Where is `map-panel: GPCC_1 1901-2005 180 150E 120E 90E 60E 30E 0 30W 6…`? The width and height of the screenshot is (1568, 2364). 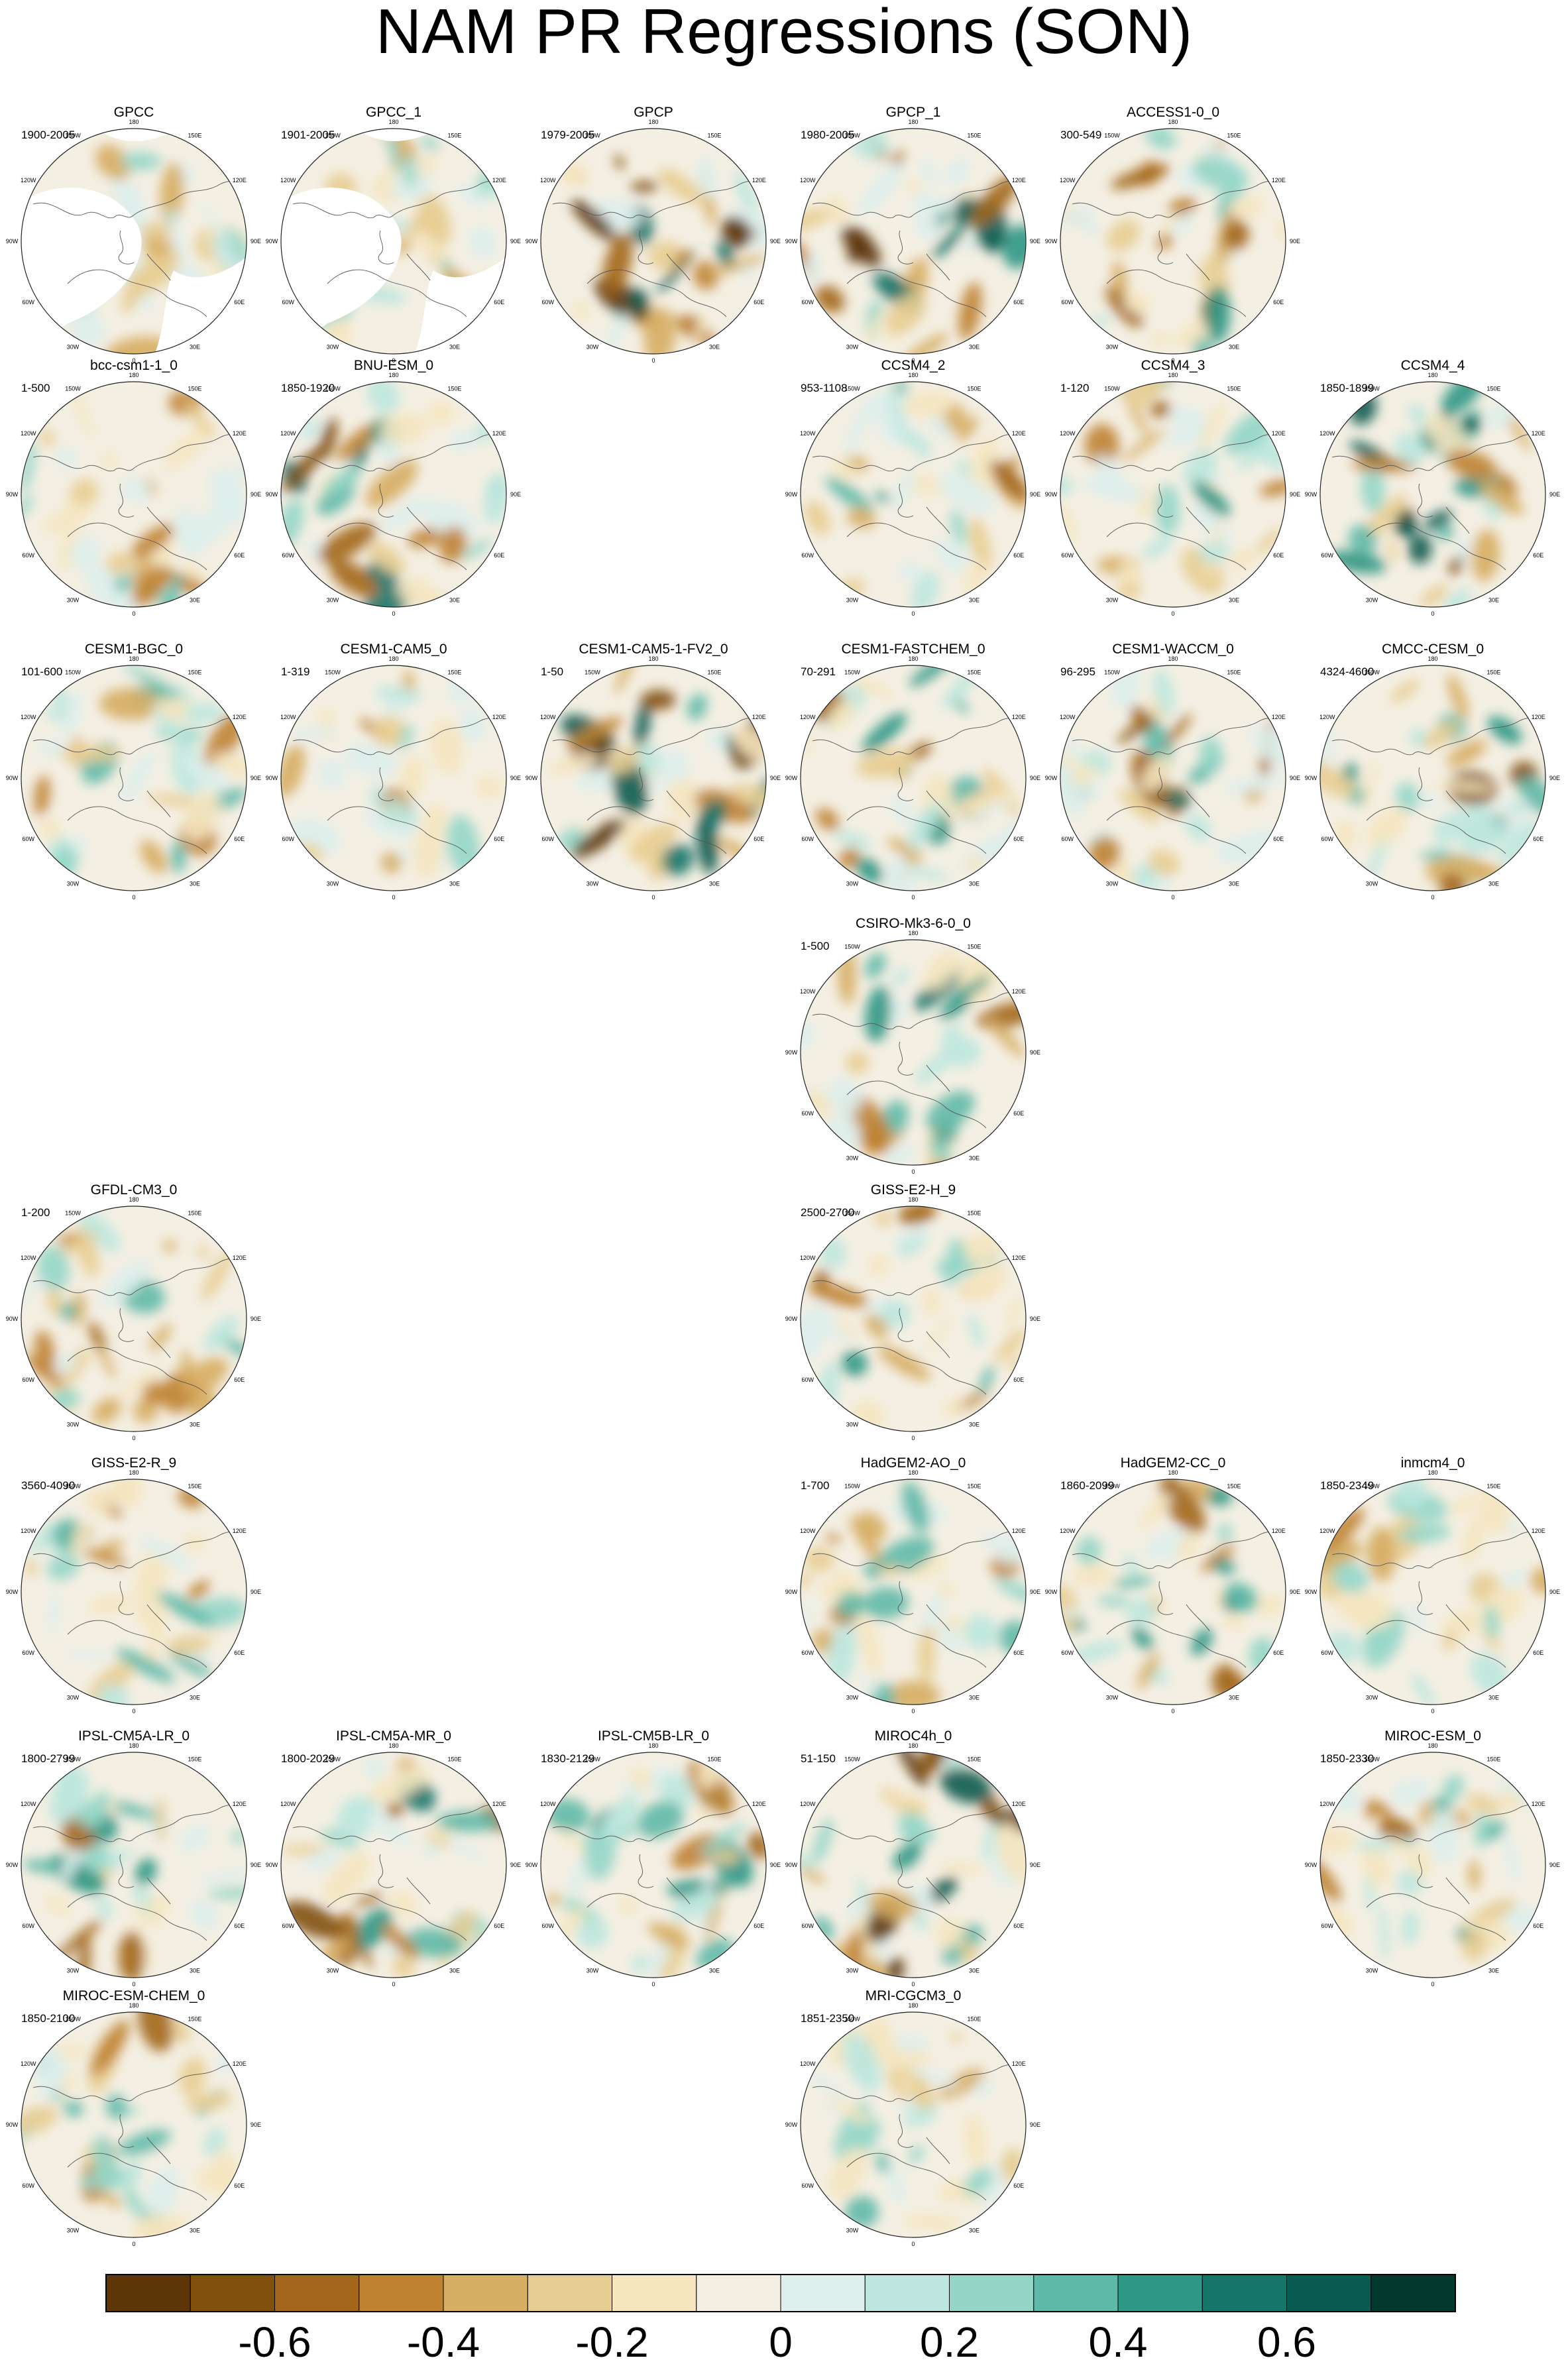 map-panel: GPCC_1 1901-2005 180 150E 120E 90E 60E 30E 0 30W 6… is located at coordinates (394, 234).